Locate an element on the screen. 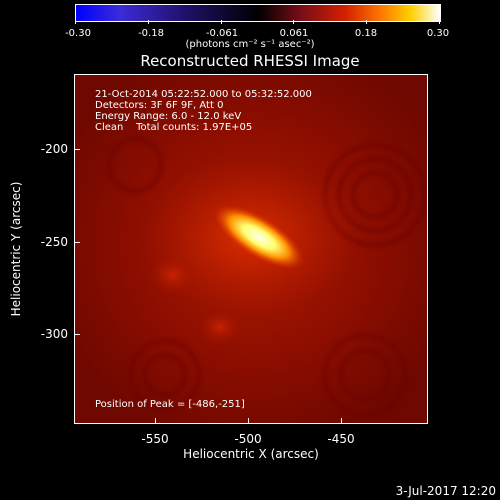  x-tick-label: -550 is located at coordinates (155, 439).